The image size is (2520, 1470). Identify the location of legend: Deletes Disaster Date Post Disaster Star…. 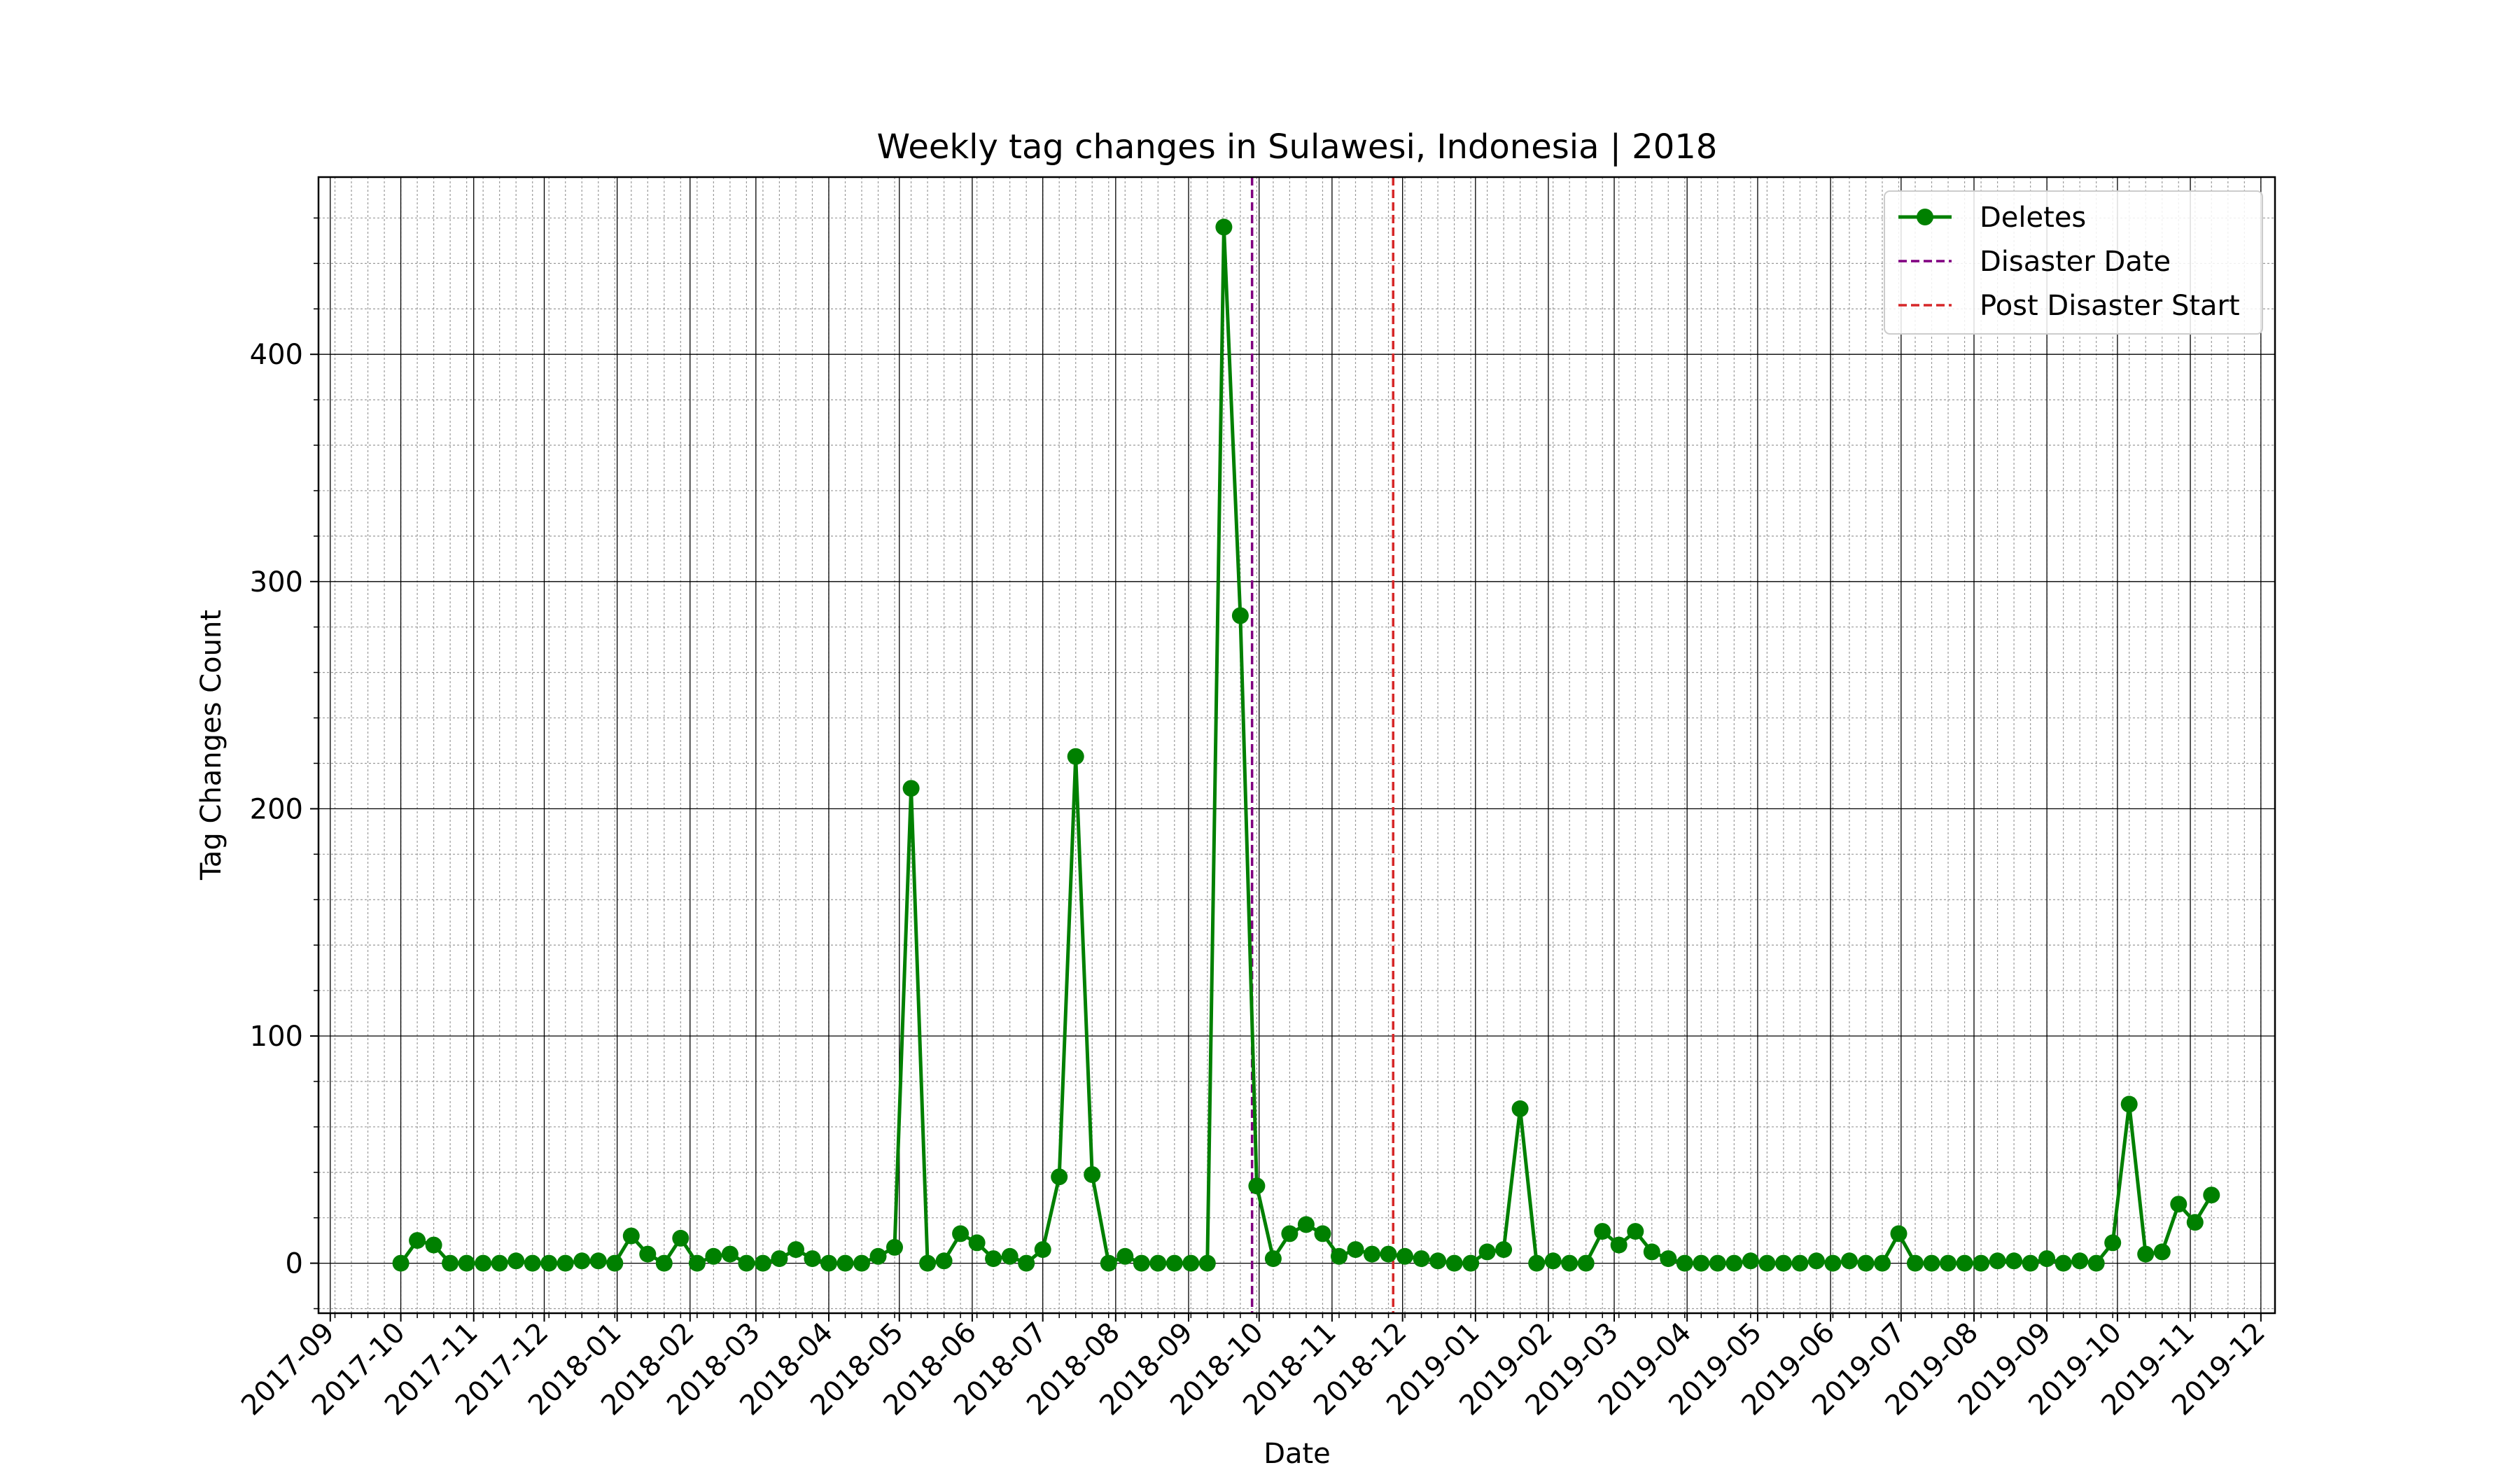
(2073, 262).